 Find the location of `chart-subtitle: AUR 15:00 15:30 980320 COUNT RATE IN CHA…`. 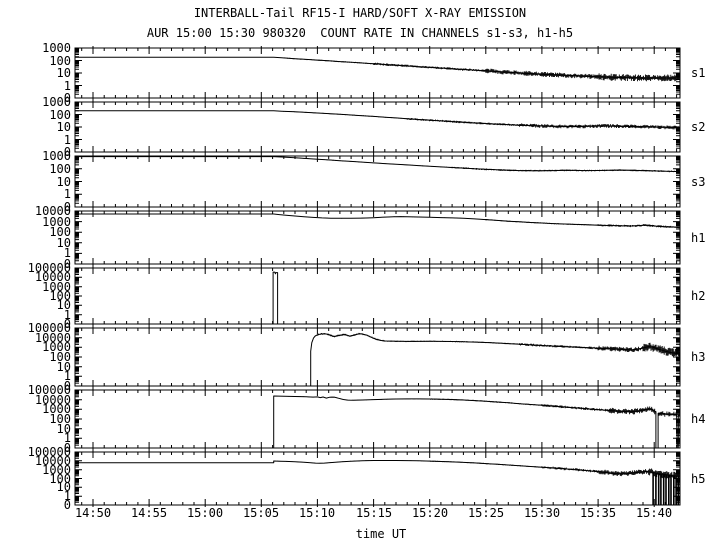

chart-subtitle: AUR 15:00 15:30 980320 COUNT RATE IN CHA… is located at coordinates (360, 33).